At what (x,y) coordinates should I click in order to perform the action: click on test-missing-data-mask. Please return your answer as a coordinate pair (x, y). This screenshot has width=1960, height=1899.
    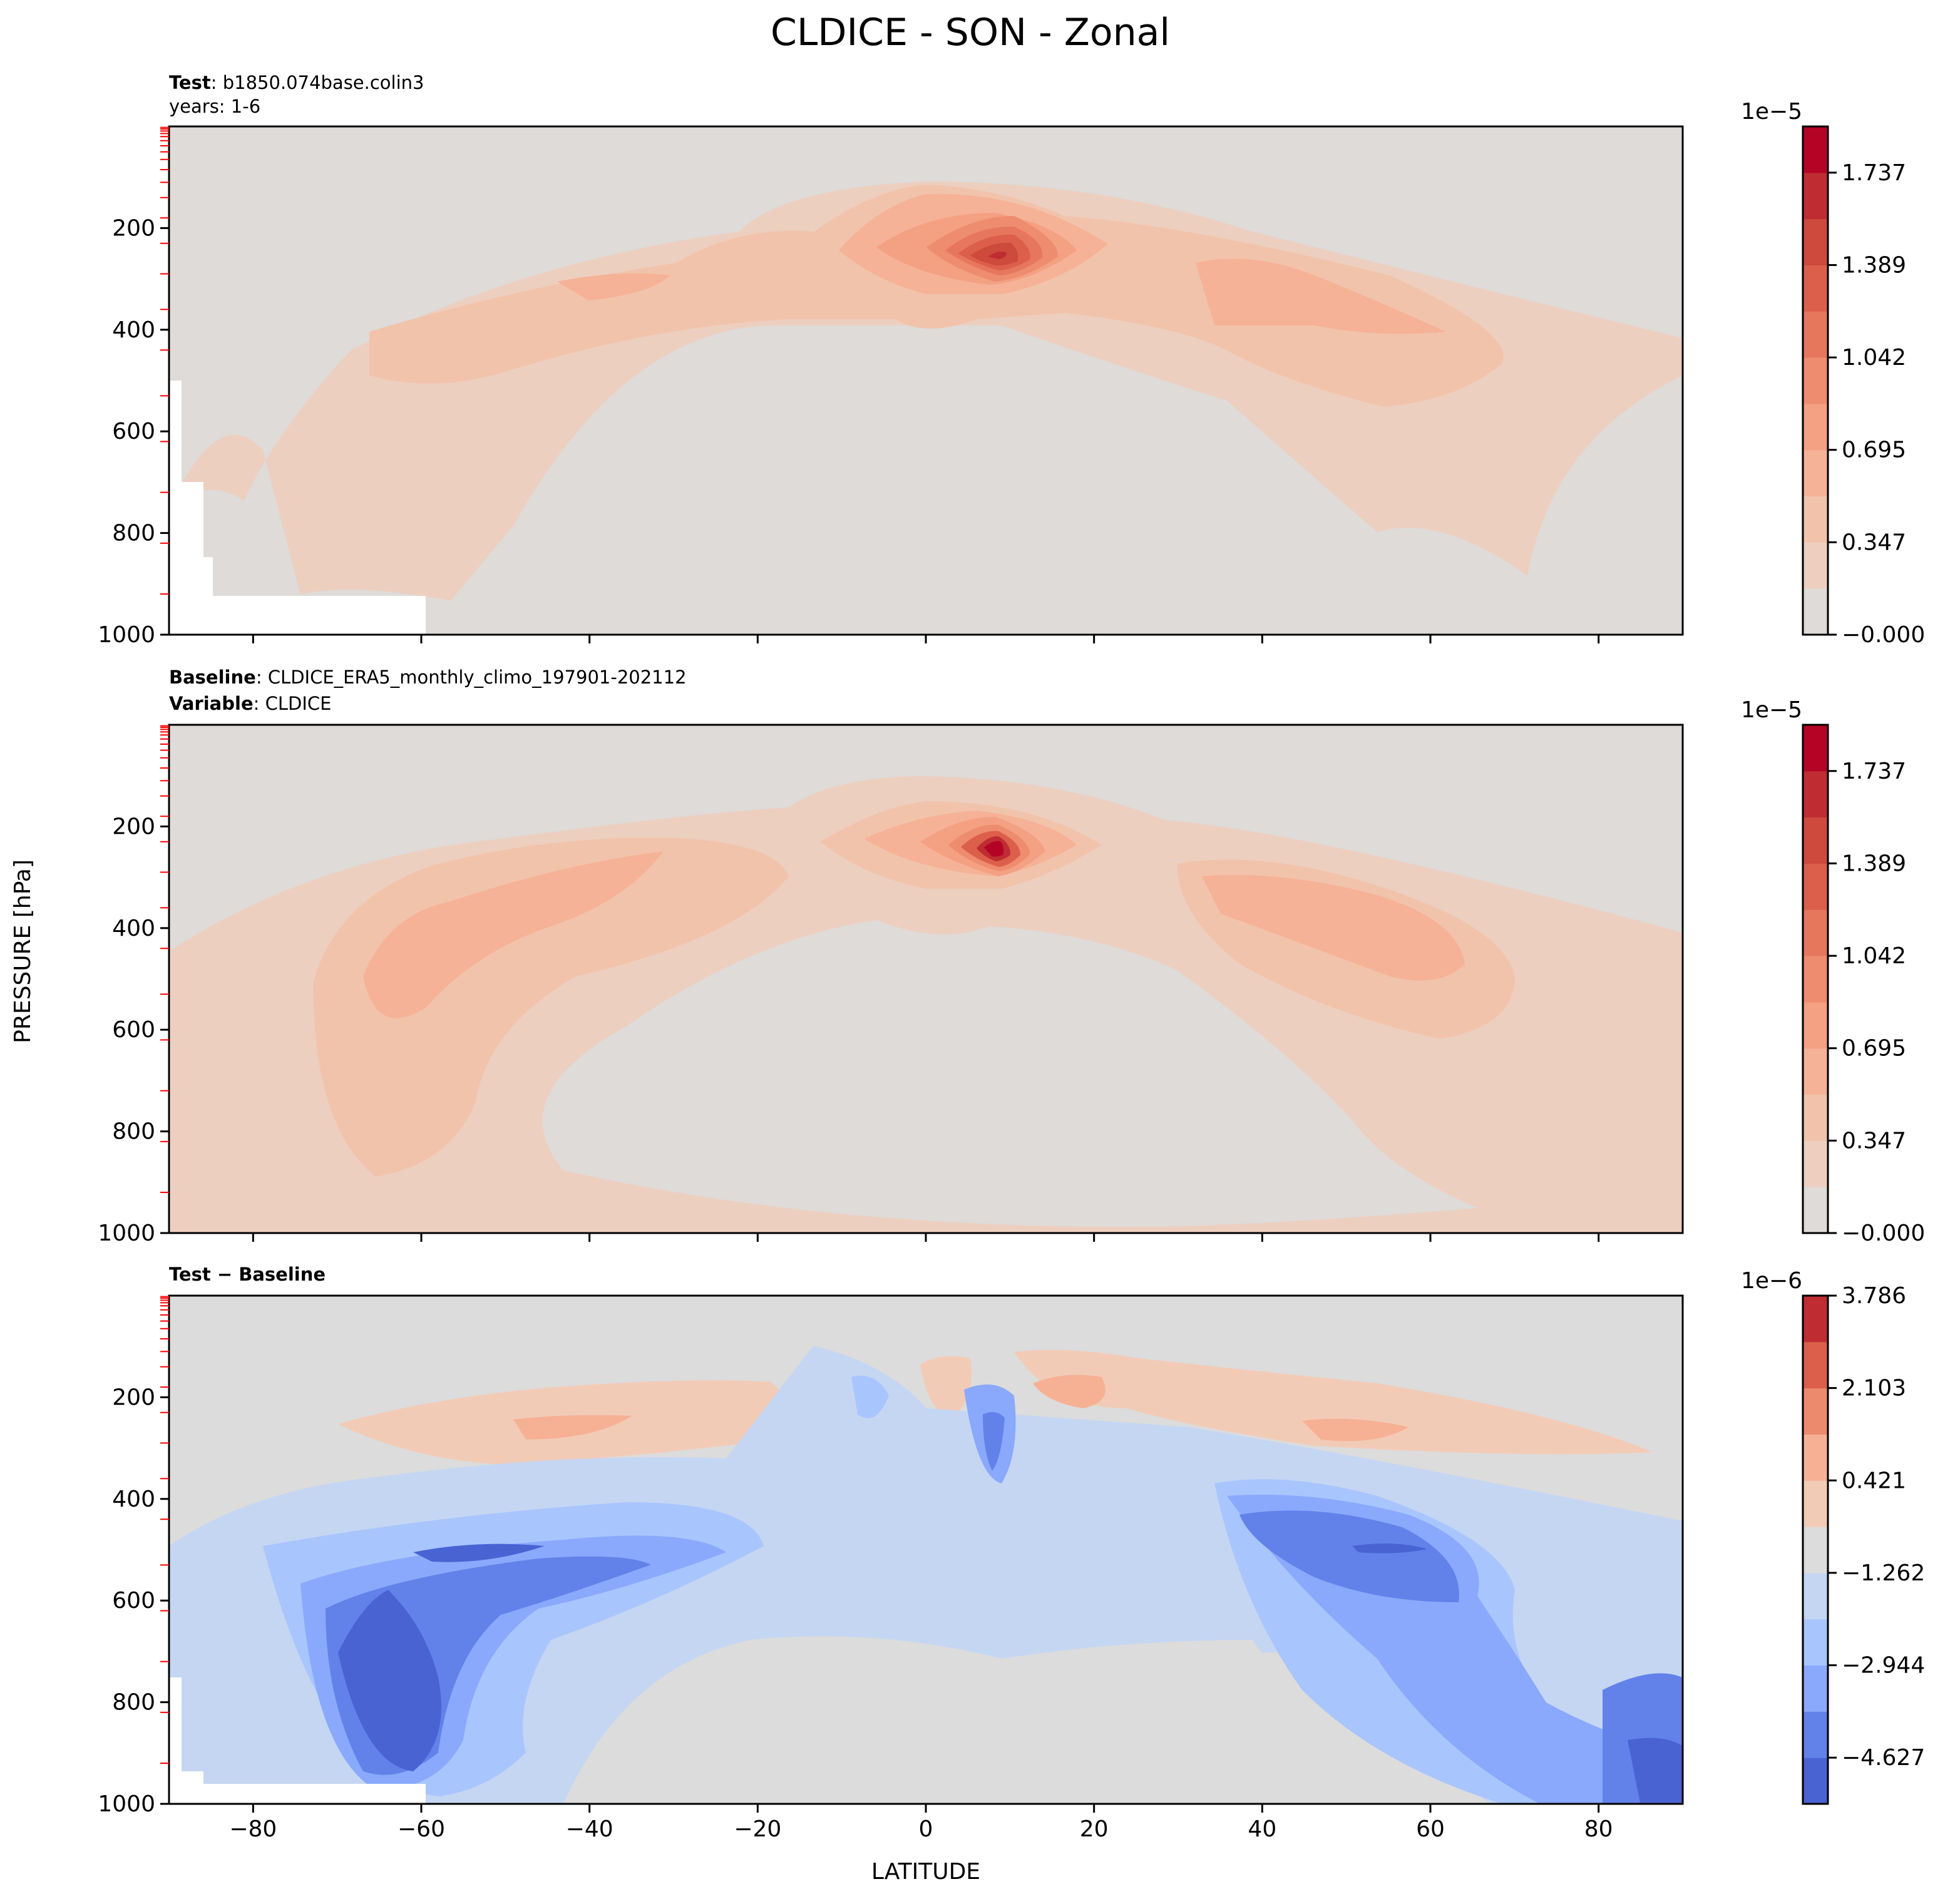
    Looking at the image, I should click on (297, 508).